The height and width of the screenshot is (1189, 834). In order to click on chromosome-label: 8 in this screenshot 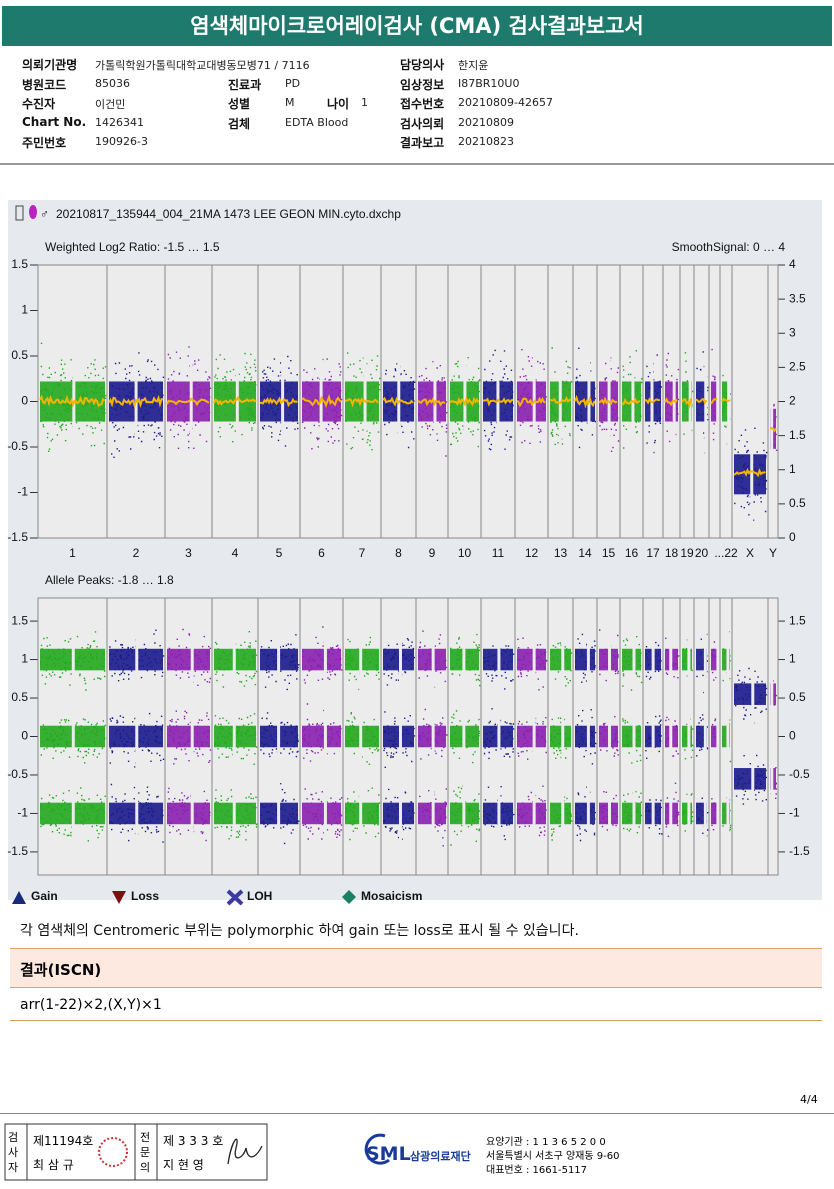, I will do `click(398, 553)`.